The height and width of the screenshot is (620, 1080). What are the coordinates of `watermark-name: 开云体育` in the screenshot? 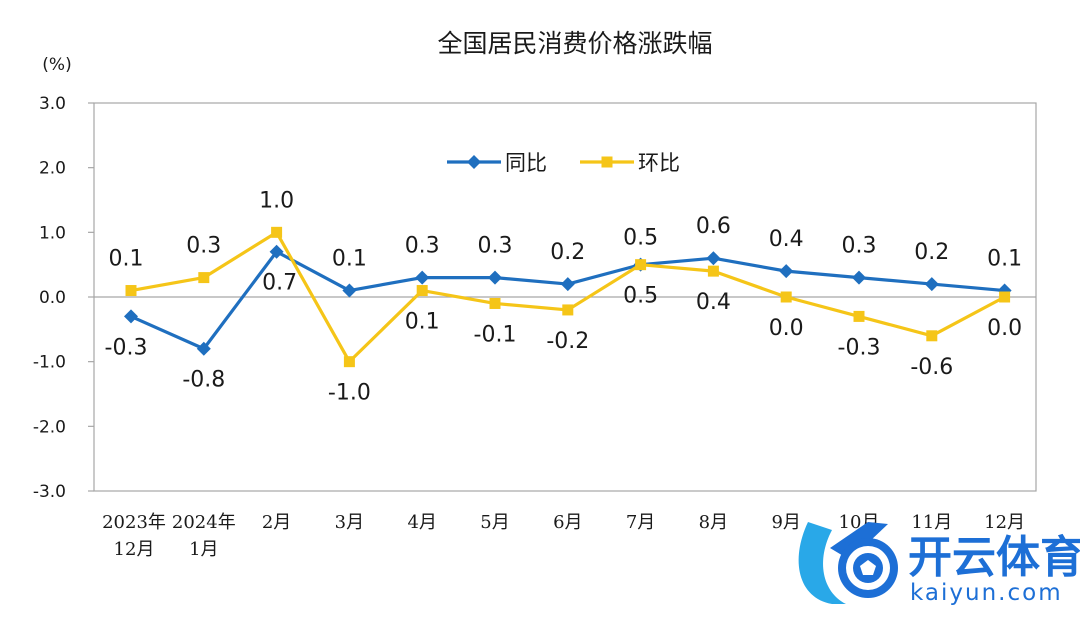 It's located at (994, 557).